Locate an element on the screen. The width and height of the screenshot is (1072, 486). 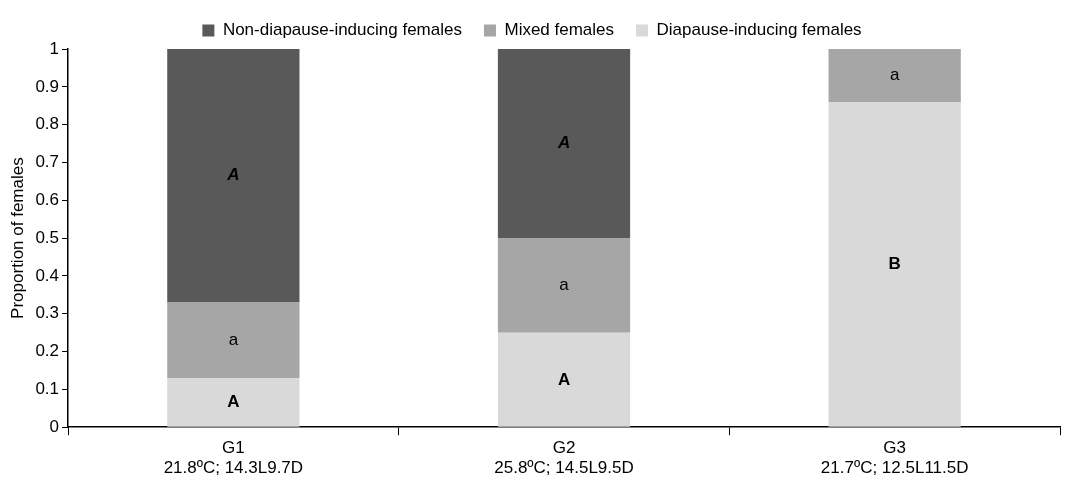
y-tick-label: 0.4 is located at coordinates (47, 275).